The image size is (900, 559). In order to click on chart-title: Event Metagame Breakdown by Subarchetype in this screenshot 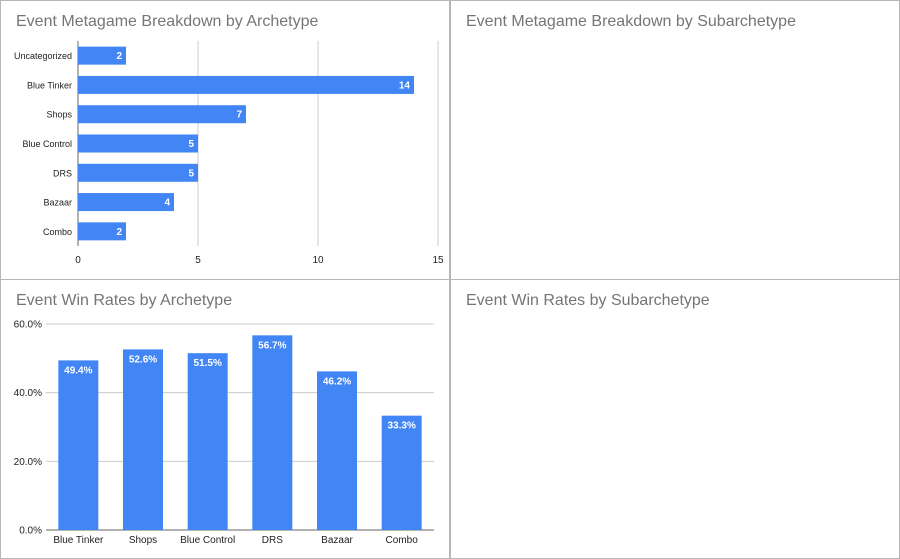, I will do `click(631, 21)`.